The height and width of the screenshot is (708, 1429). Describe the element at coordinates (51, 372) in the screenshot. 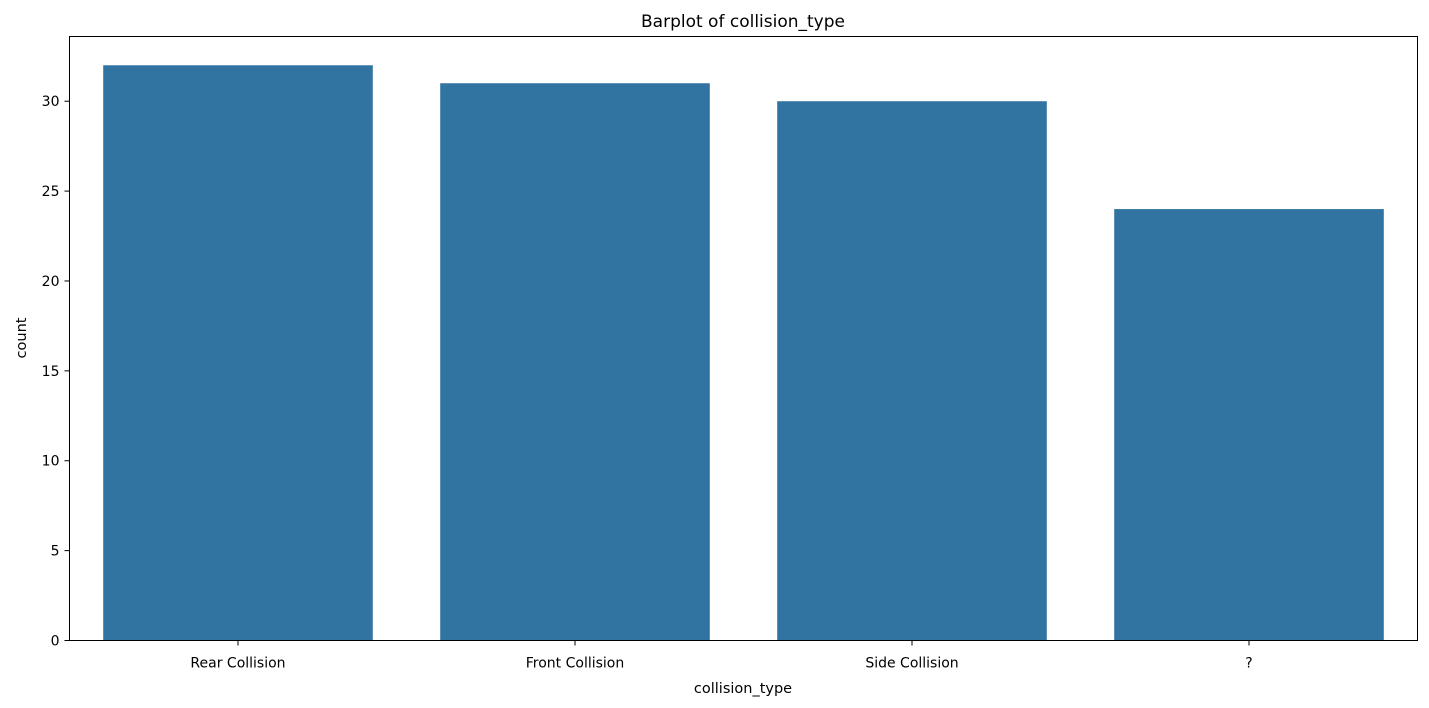

I see `y-tick-label: 15` at that location.